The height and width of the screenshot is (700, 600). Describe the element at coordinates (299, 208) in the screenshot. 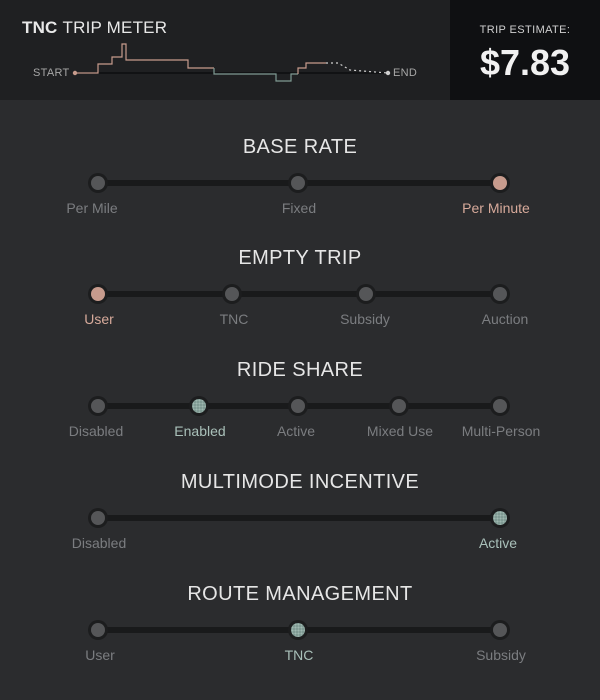

I see `option-label-fixed: Fixed` at that location.